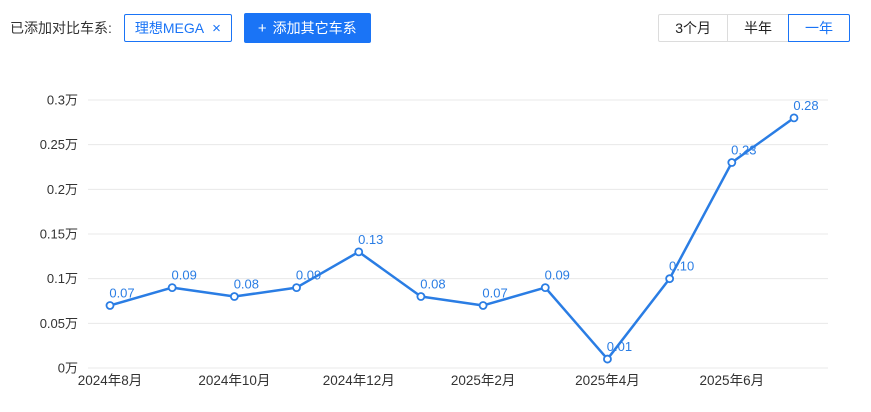 The height and width of the screenshot is (412, 871). What do you see at coordinates (216, 28) in the screenshot?
I see `remove-series-icon: ×` at bounding box center [216, 28].